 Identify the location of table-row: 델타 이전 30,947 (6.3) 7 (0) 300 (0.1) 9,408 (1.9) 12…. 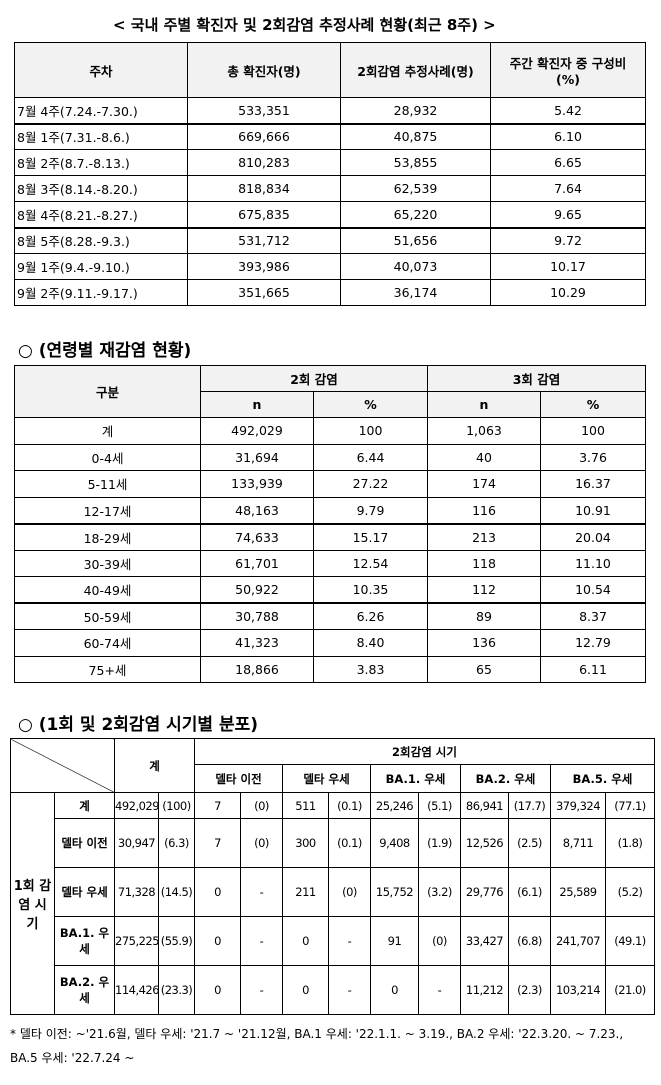
(333, 843).